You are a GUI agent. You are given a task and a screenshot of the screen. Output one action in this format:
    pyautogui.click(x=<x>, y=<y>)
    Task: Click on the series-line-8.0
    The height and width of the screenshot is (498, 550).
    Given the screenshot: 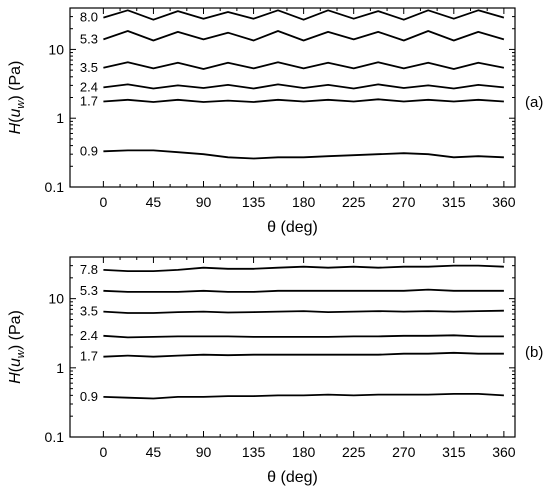 What is the action you would take?
    pyautogui.click(x=304, y=15)
    